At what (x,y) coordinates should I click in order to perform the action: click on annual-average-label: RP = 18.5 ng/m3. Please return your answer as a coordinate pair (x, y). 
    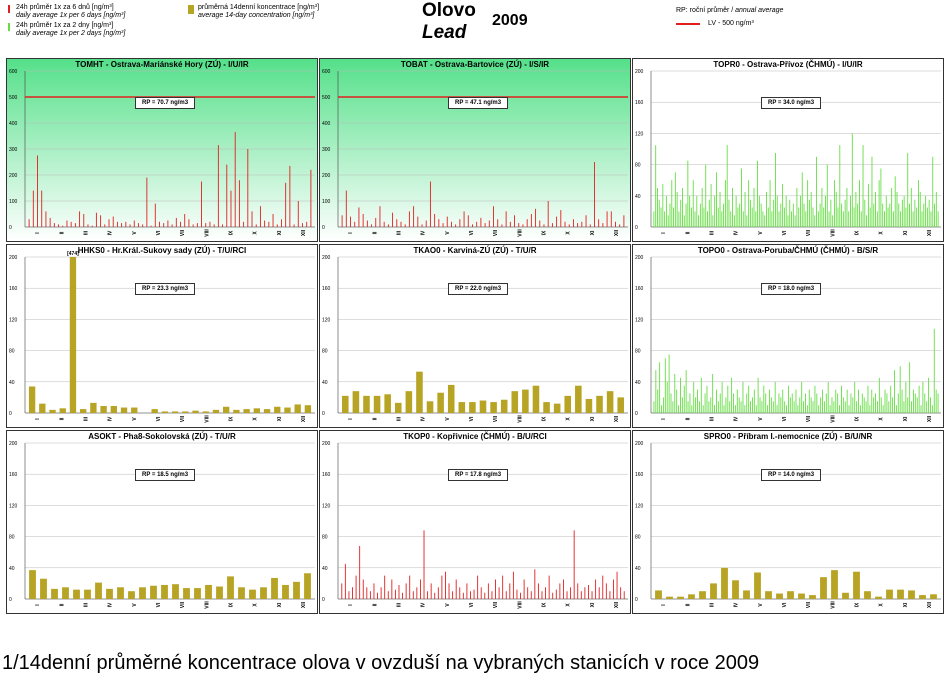
    Looking at the image, I should click on (165, 475).